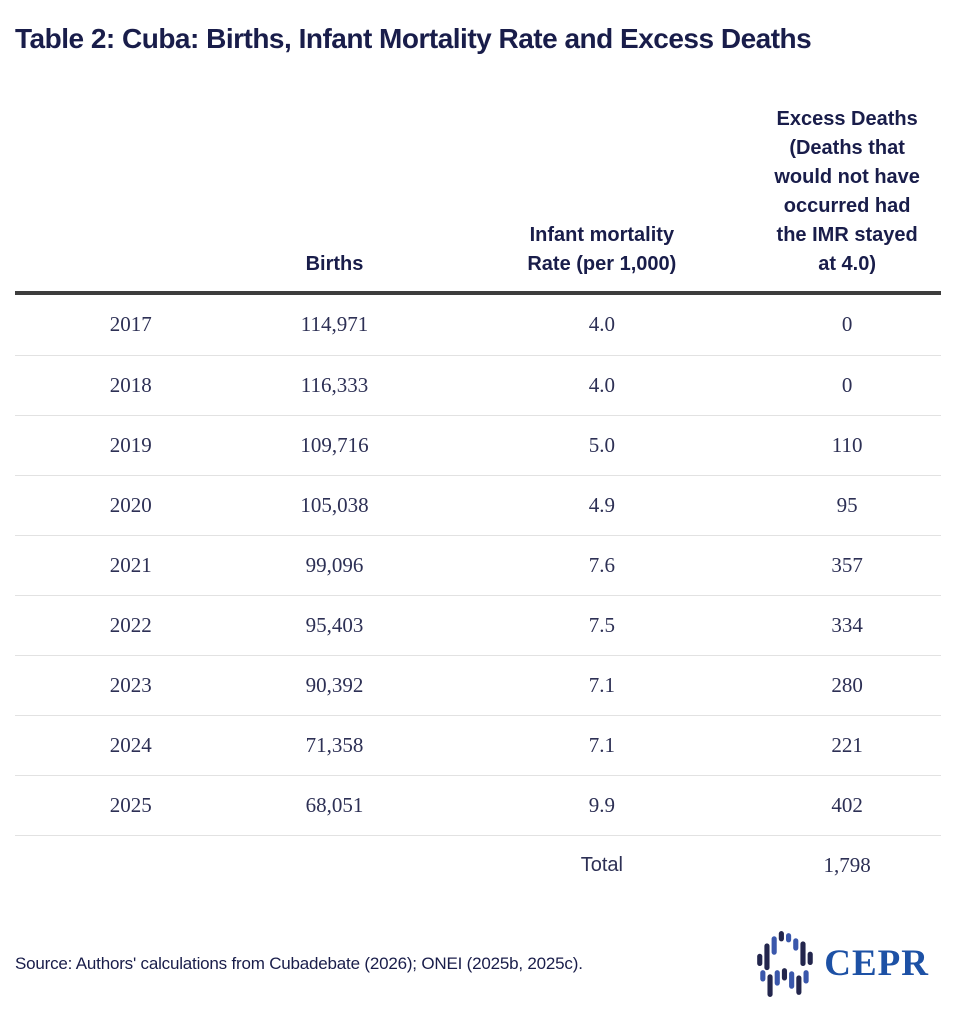 The height and width of the screenshot is (1024, 956). What do you see at coordinates (847, 444) in the screenshot?
I see `excess-cell: 110` at bounding box center [847, 444].